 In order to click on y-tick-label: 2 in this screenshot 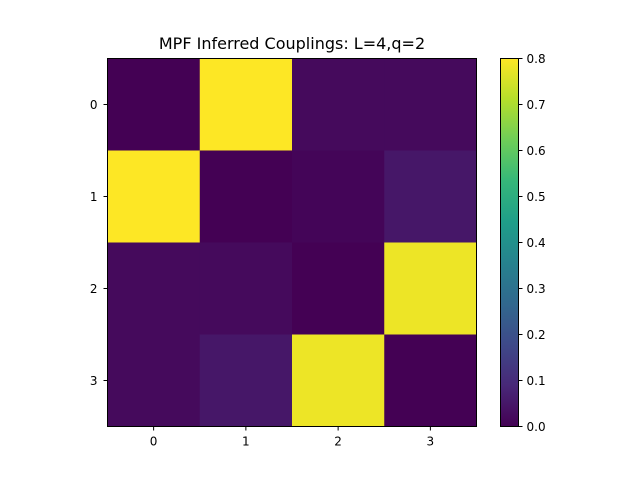, I will do `click(94, 289)`.